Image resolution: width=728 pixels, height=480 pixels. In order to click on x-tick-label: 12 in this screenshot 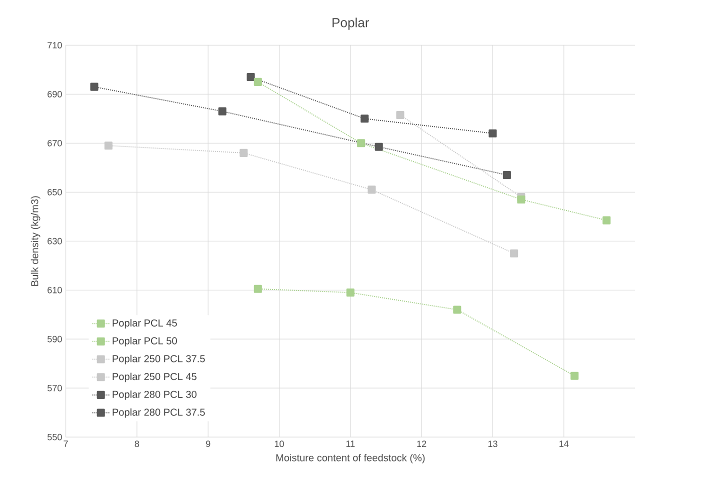, I will do `click(421, 443)`.